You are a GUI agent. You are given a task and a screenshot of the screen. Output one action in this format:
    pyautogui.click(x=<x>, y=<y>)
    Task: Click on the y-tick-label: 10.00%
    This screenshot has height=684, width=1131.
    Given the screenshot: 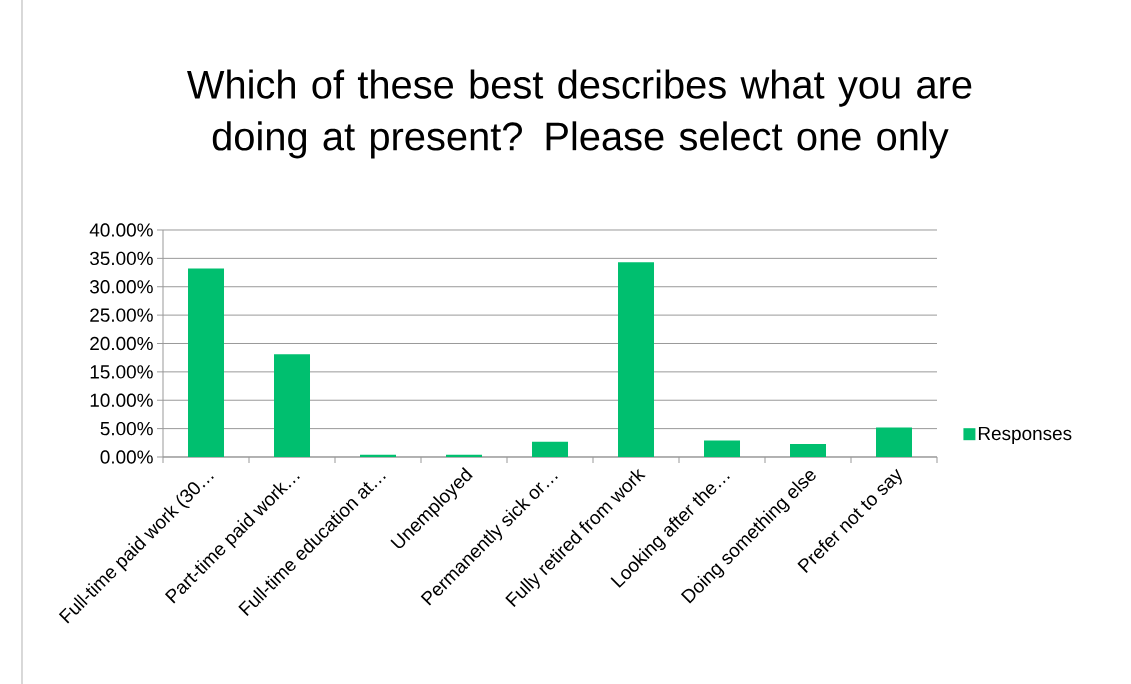 What is the action you would take?
    pyautogui.click(x=121, y=400)
    